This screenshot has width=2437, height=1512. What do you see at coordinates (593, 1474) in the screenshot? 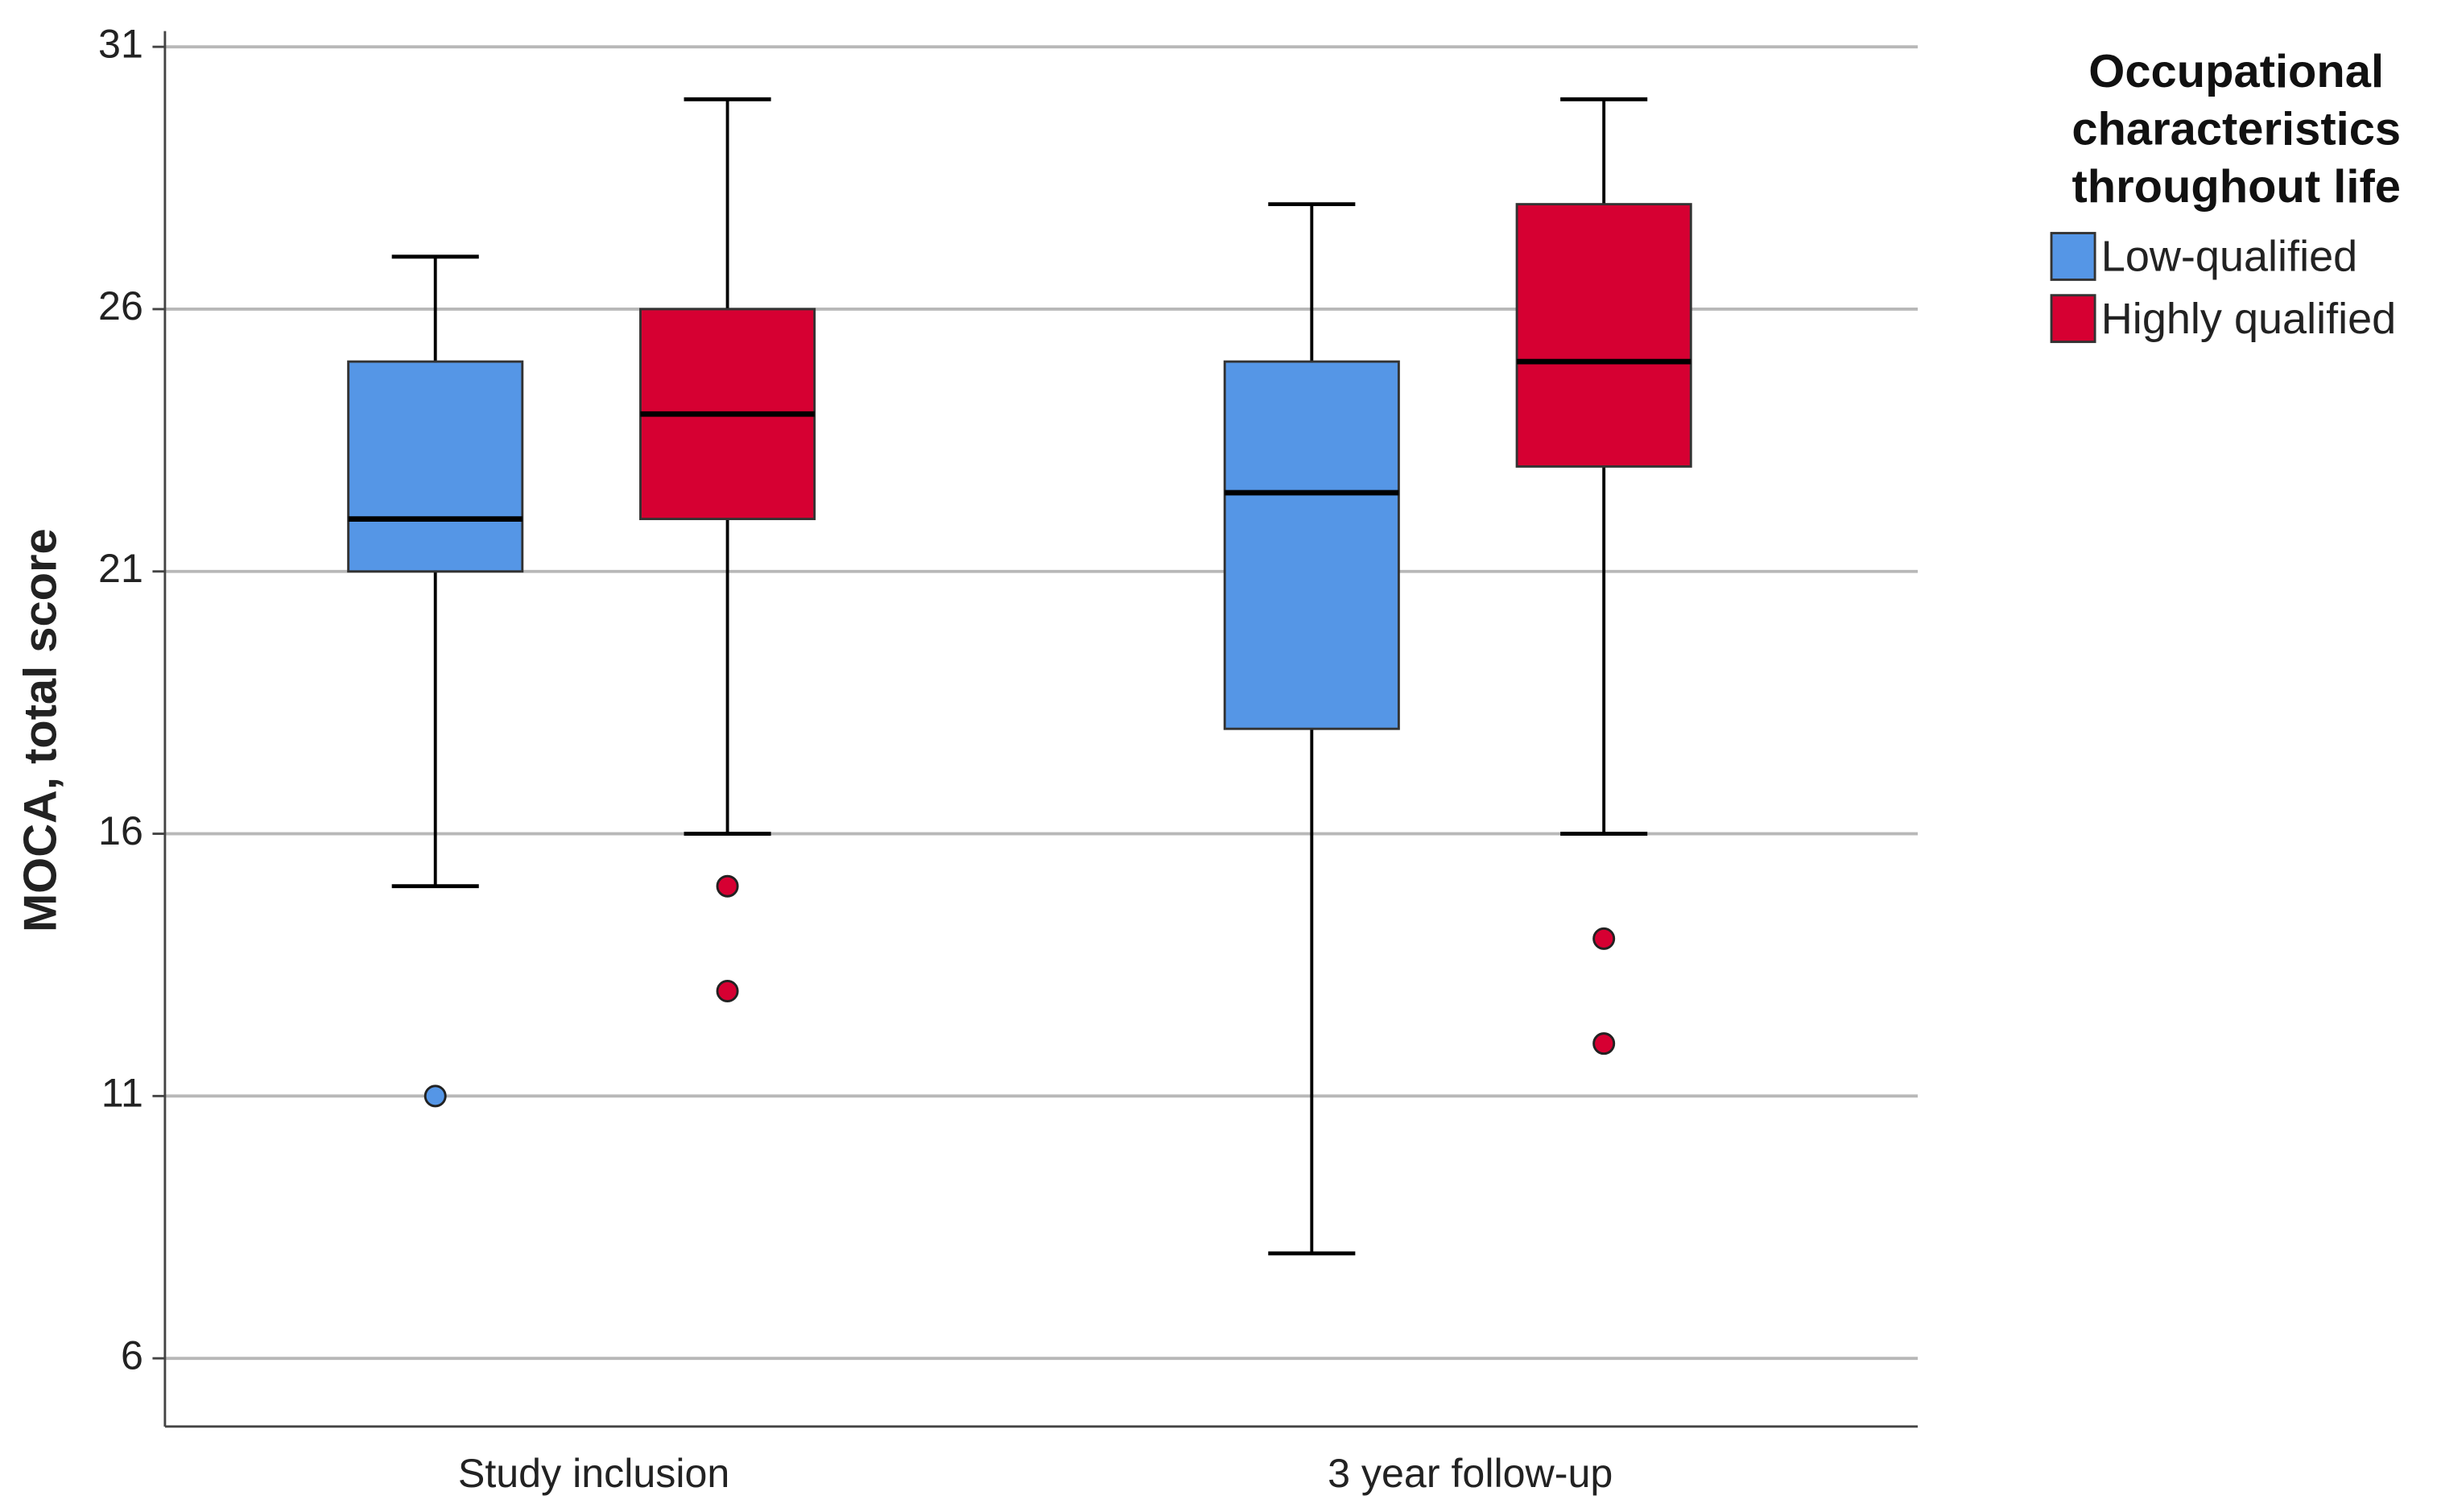
I see `x-tick-label: Study inclusion` at bounding box center [593, 1474].